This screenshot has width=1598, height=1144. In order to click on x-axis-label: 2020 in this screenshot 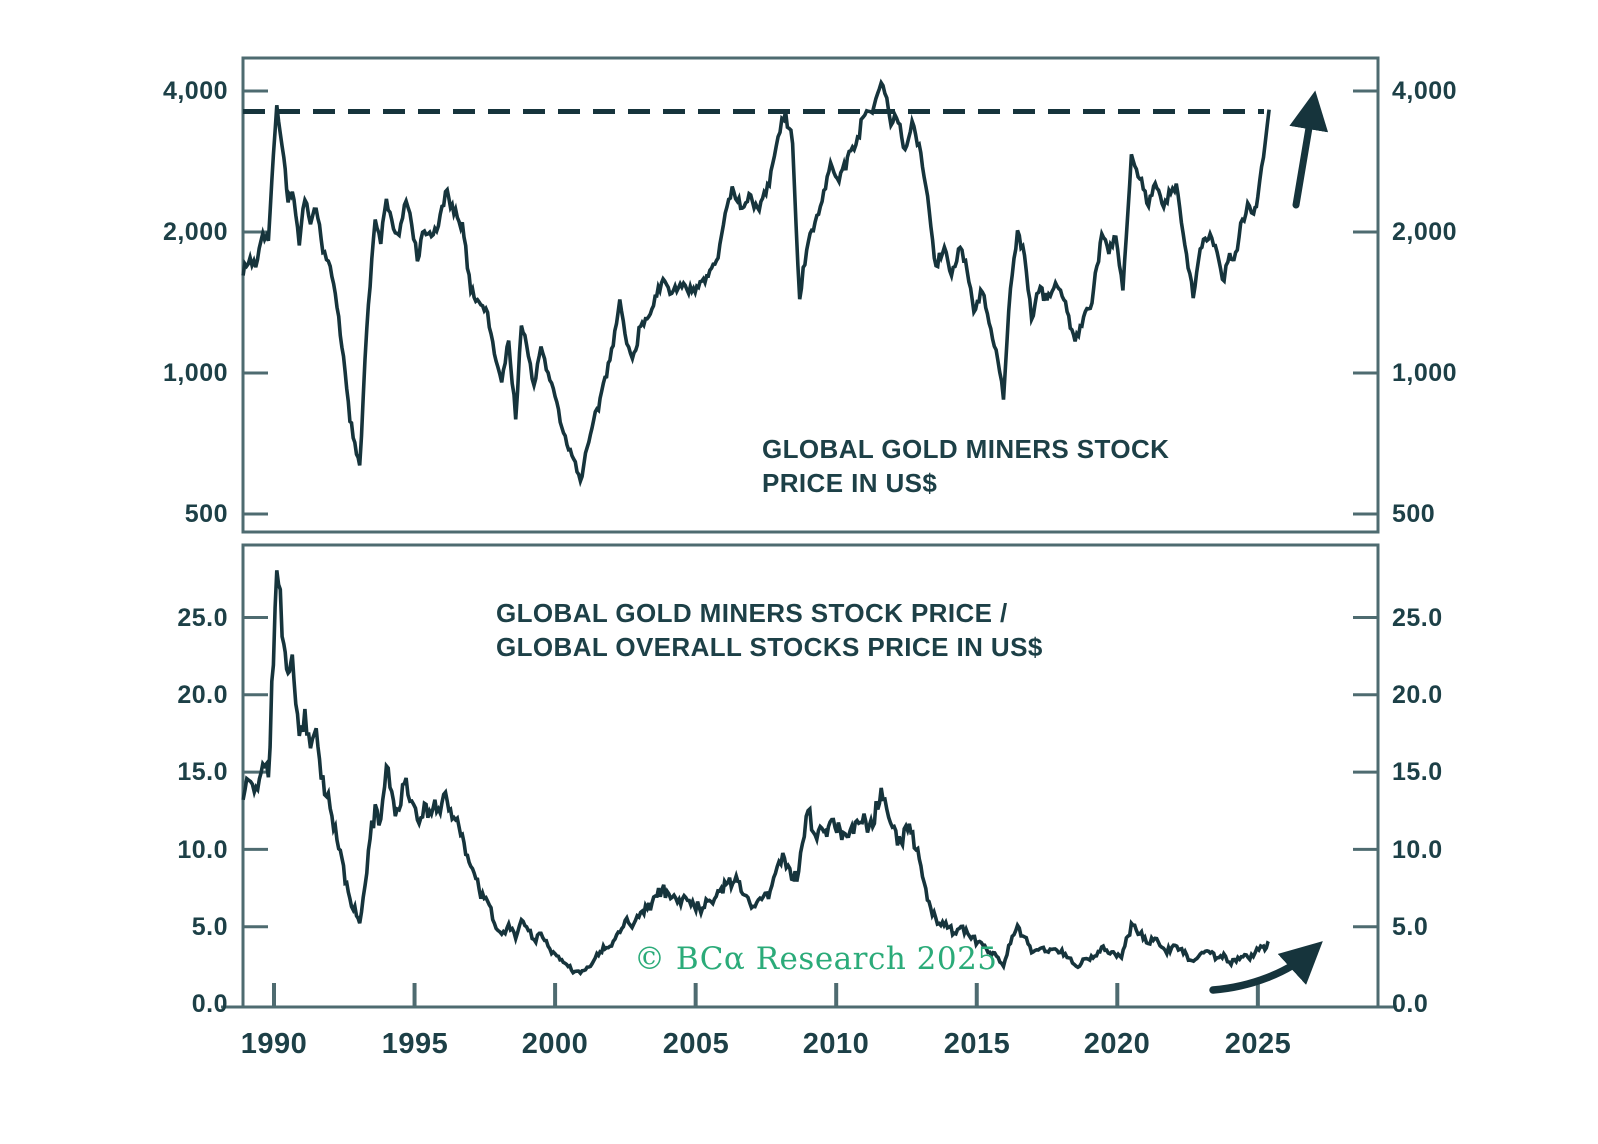, I will do `click(1117, 1044)`.